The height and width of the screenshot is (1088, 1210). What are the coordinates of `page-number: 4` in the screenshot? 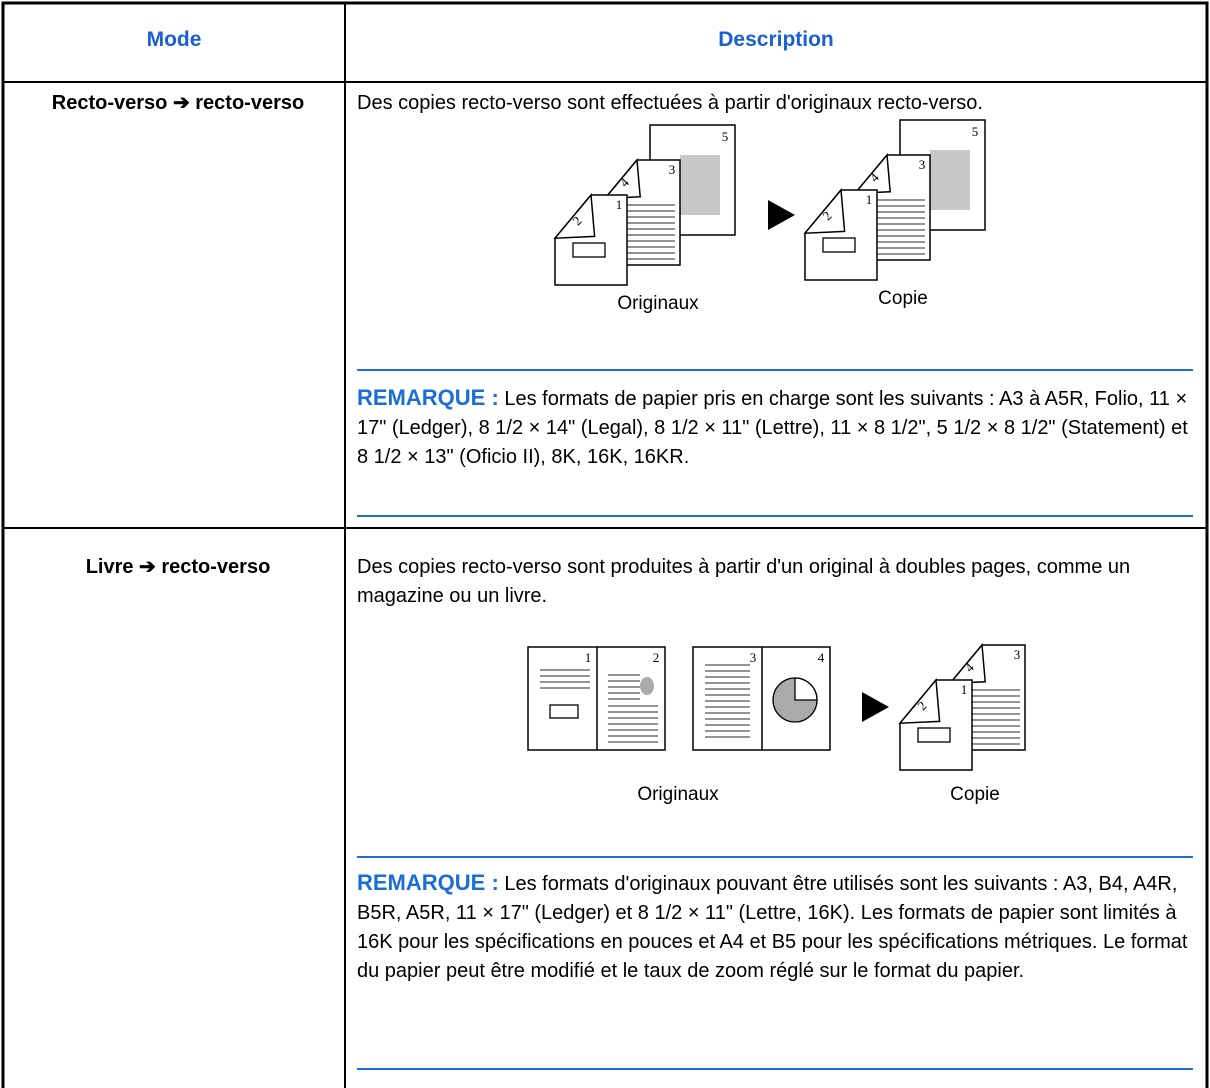 It's located at (821, 657).